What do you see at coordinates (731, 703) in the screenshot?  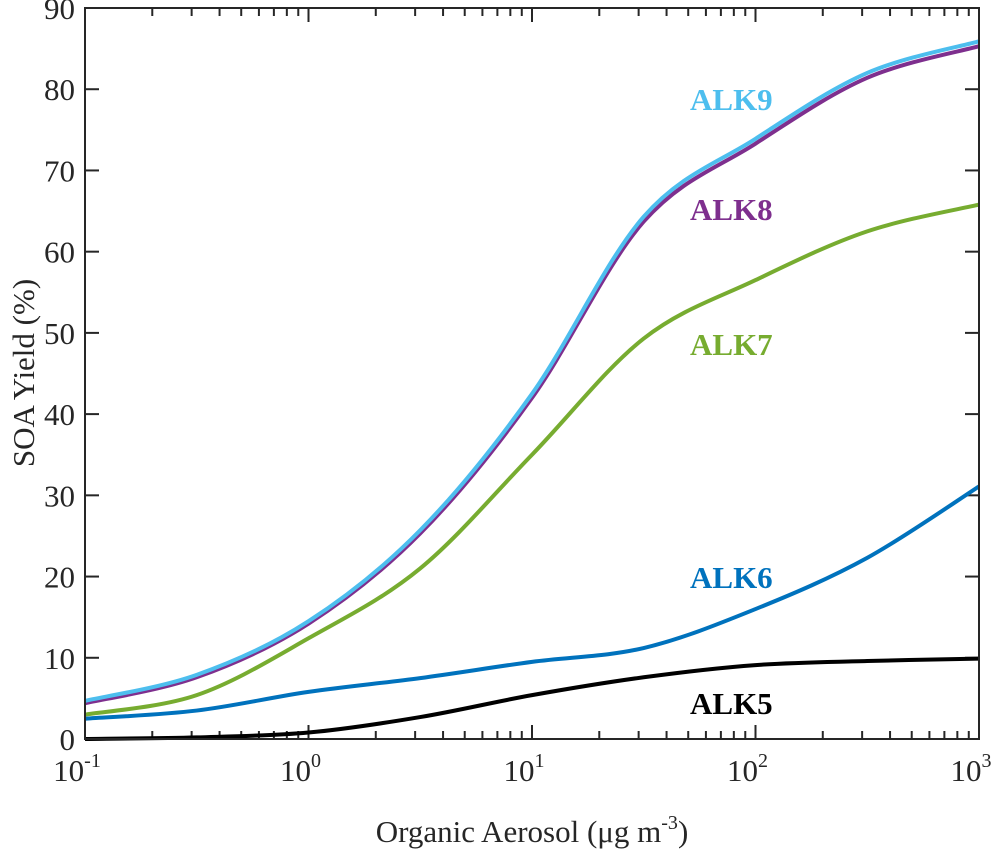 I see `series-label-alk5: ALK5` at bounding box center [731, 703].